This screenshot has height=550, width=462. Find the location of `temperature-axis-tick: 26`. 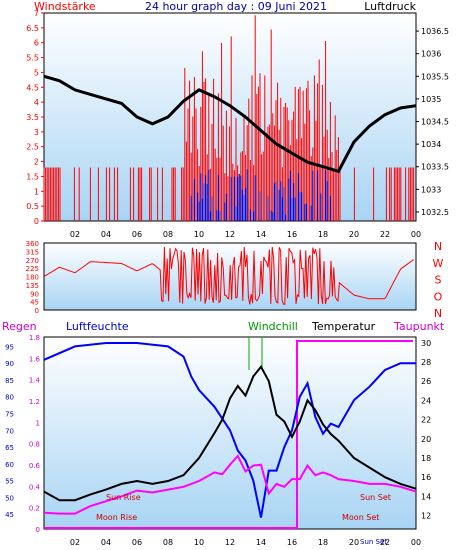

temperature-axis-tick: 26 is located at coordinates (426, 381).